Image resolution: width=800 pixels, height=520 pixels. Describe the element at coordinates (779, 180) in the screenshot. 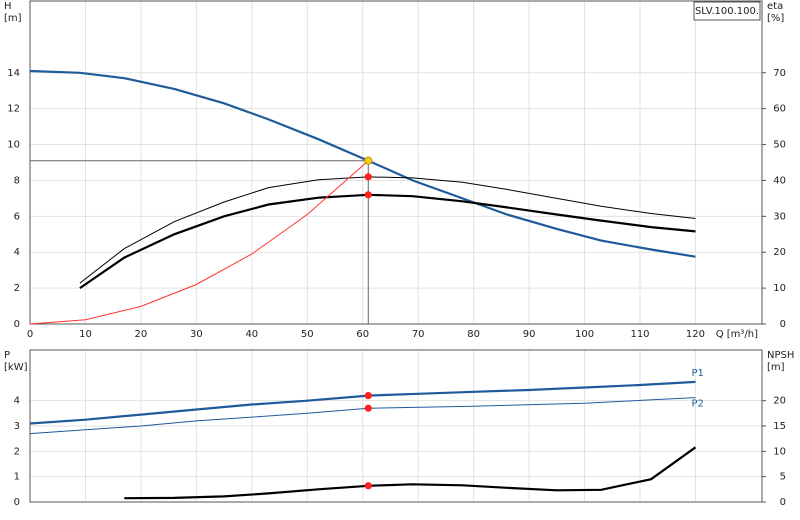

I see `y2-tick-label: 40` at that location.